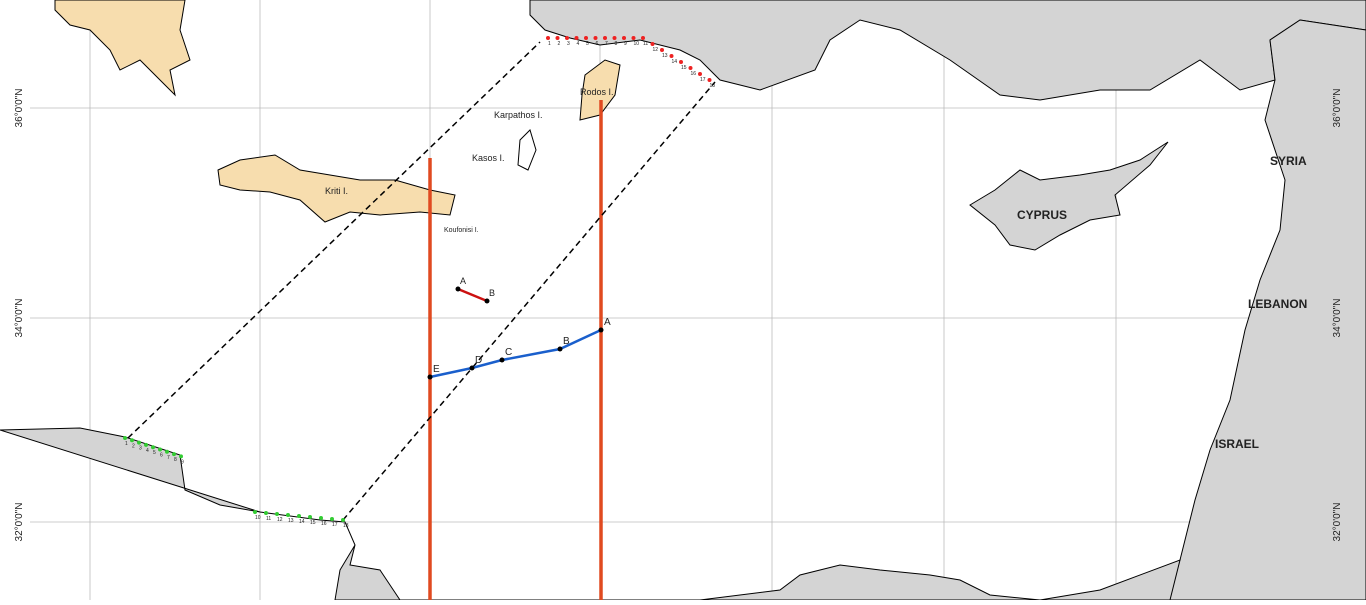  What do you see at coordinates (508, 352) in the screenshot?
I see `point-label: C` at bounding box center [508, 352].